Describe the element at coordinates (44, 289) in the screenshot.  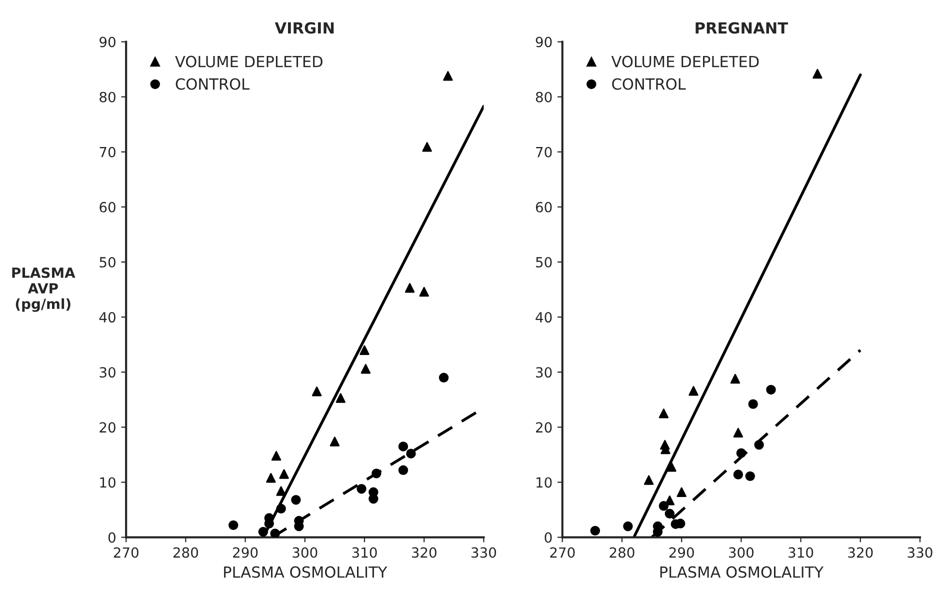
I see `y-axis-title: PLASMA AVP (pg/ml)` at that location.